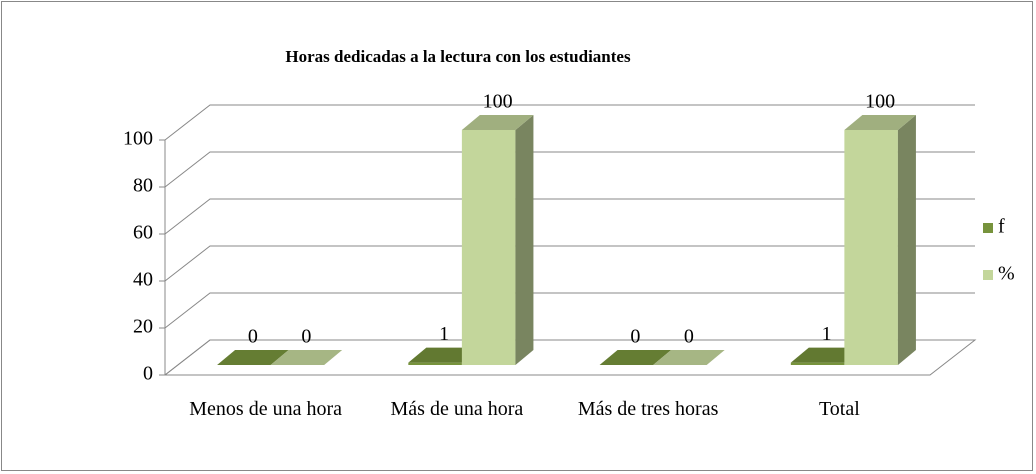 The width and height of the screenshot is (1036, 474). What do you see at coordinates (148, 374) in the screenshot?
I see `y-tick-label: 0` at bounding box center [148, 374].